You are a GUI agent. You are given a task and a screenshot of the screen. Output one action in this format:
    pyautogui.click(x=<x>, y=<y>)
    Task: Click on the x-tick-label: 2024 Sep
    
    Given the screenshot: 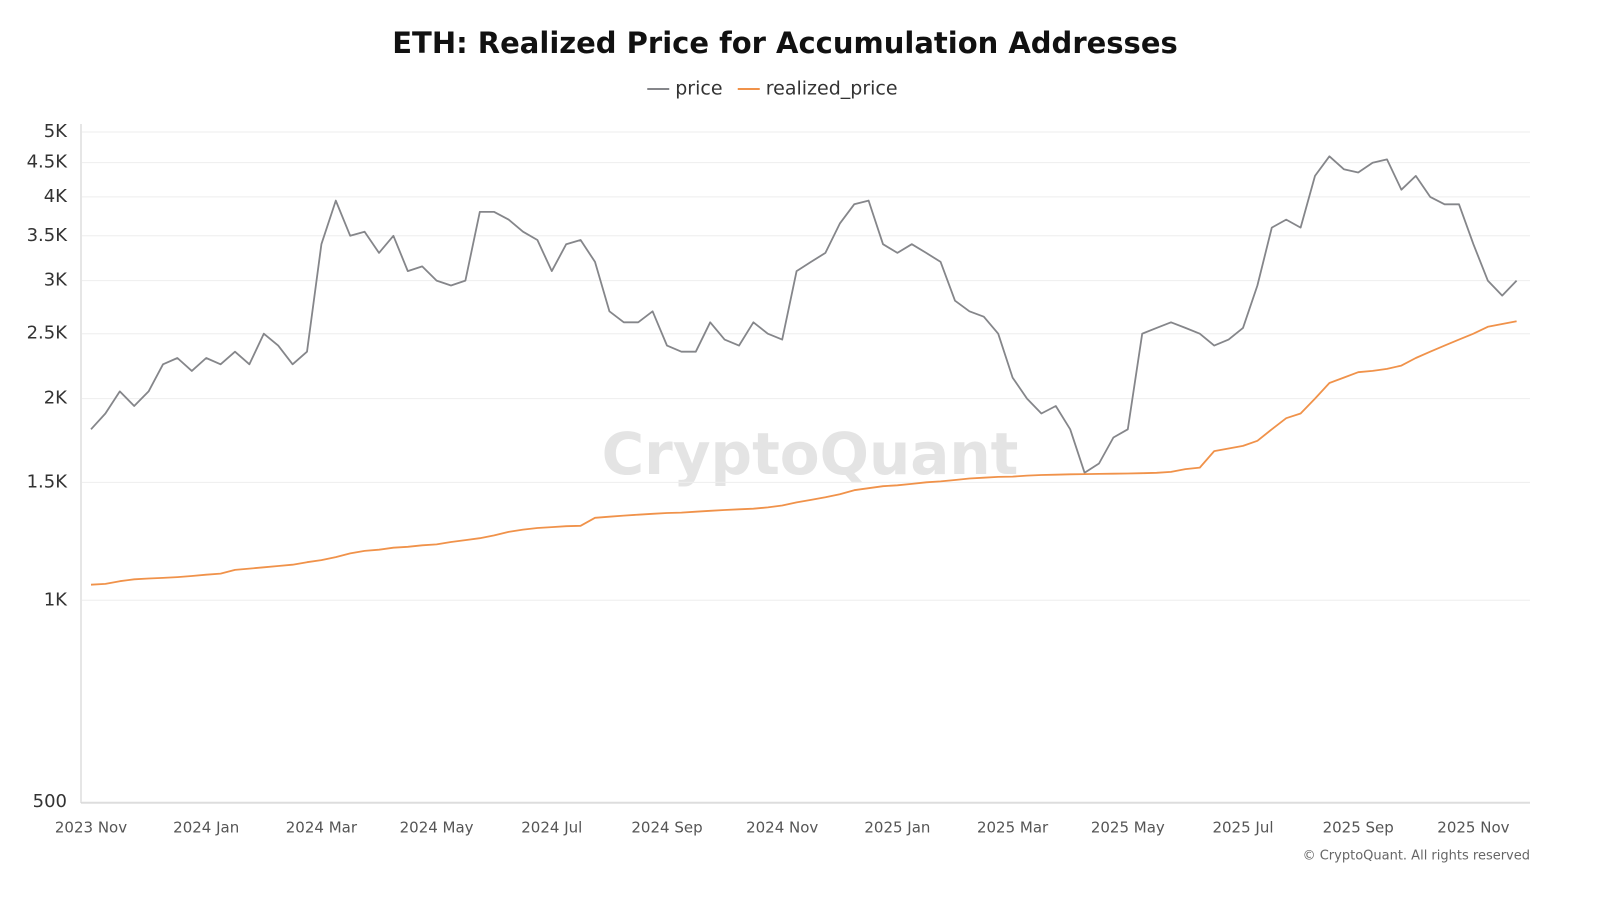 What is the action you would take?
    pyautogui.click(x=666, y=828)
    